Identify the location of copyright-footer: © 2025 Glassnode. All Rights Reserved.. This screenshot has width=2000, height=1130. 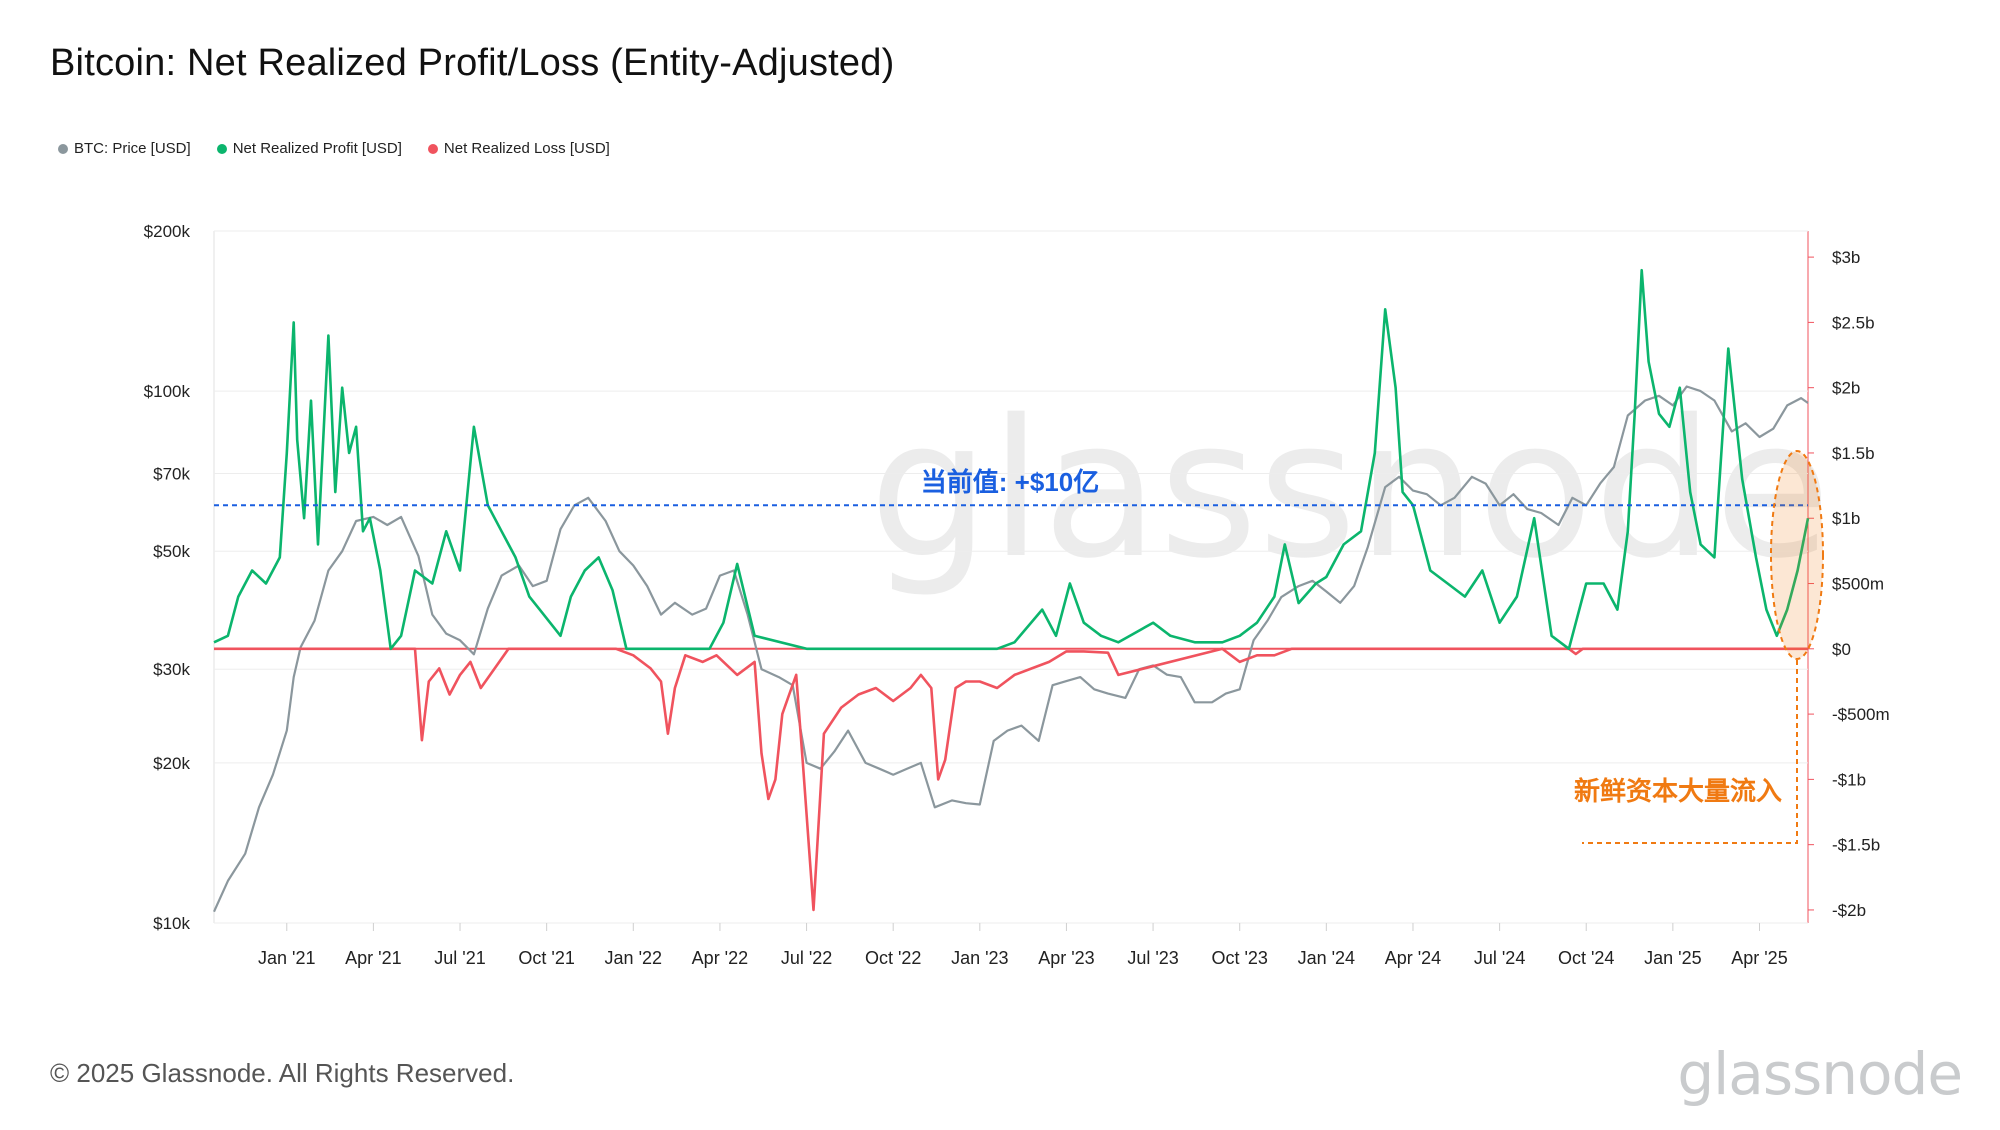
(282, 1073).